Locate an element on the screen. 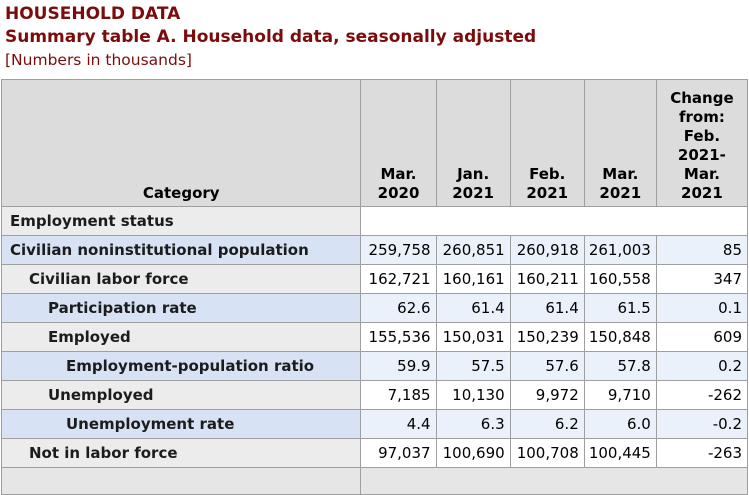  cell-value: 609 is located at coordinates (702, 337).